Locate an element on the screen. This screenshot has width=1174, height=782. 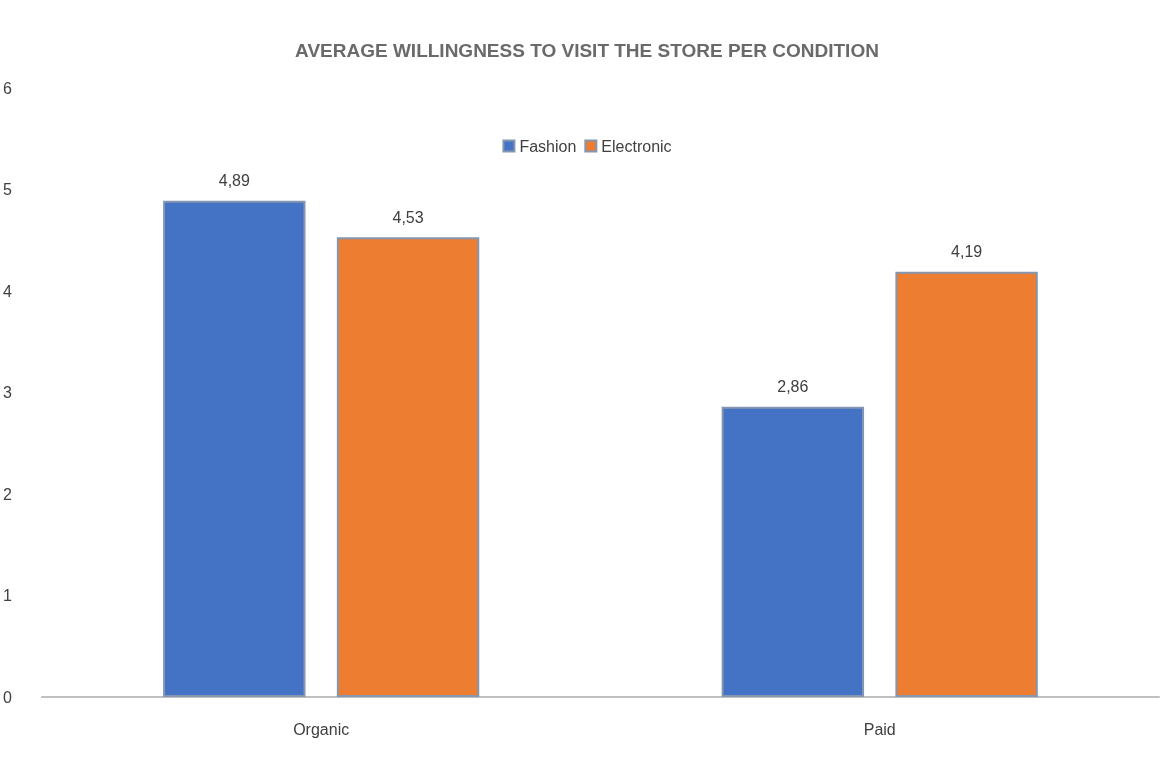
legend-label: Electronic is located at coordinates (636, 146).